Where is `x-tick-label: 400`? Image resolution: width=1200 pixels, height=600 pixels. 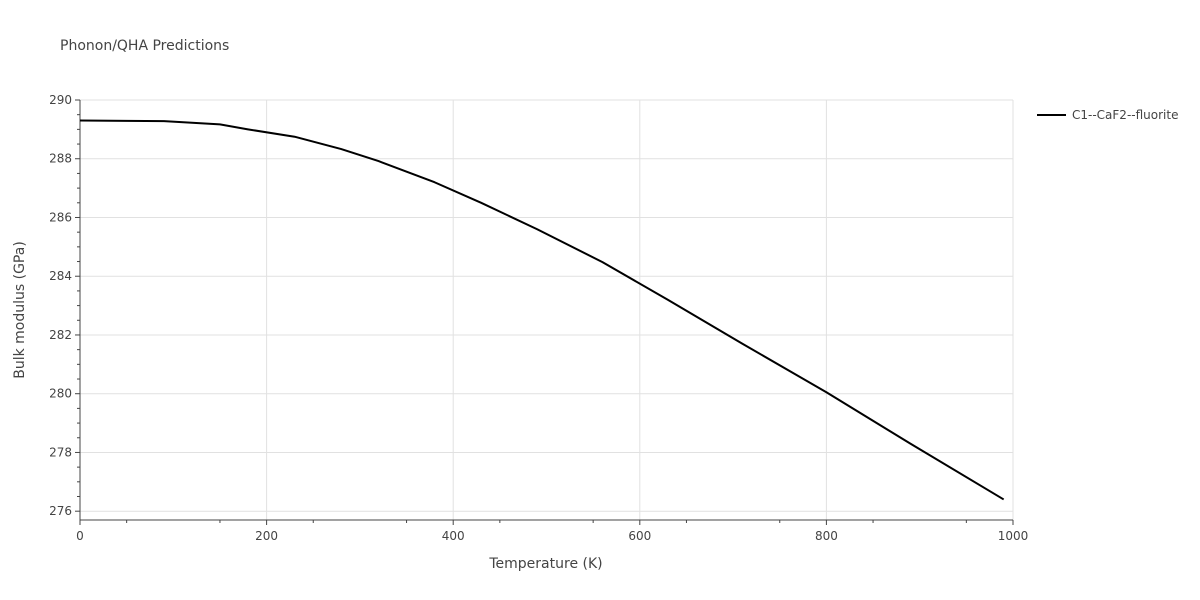
x-tick-label: 400 is located at coordinates (453, 536).